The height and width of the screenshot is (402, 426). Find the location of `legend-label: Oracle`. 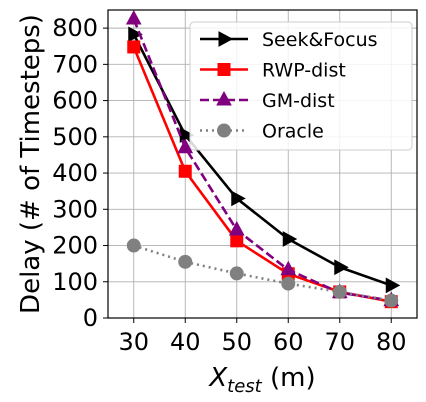

legend-label: Oracle is located at coordinates (293, 132).